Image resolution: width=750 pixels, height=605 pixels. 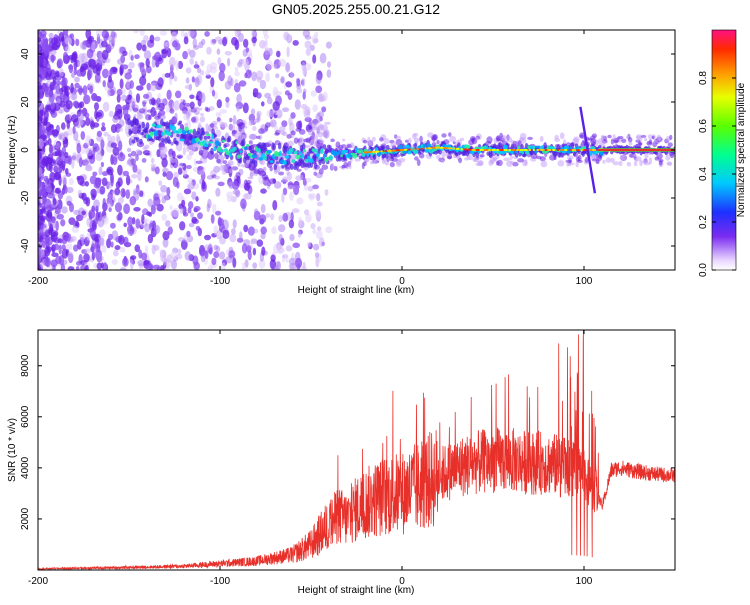 I want to click on colorbar-frame, so click(x=724, y=150).